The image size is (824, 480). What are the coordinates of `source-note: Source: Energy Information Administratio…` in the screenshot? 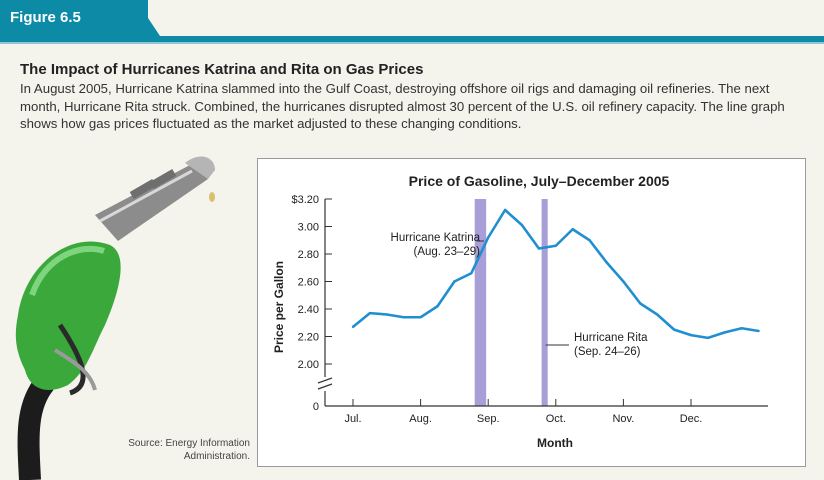 It's located at (155, 450).